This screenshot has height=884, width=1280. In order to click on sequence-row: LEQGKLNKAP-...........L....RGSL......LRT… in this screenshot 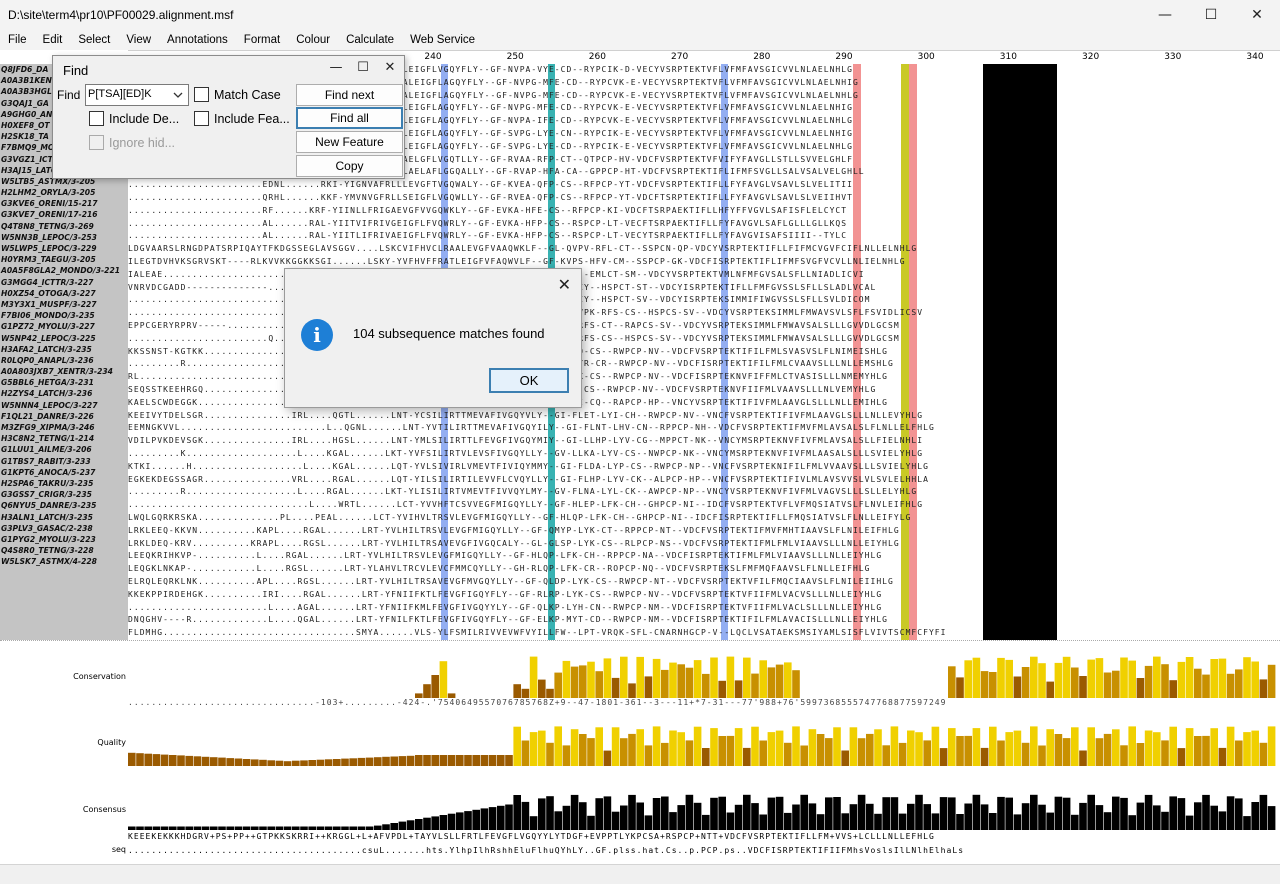, I will do `click(499, 569)`.